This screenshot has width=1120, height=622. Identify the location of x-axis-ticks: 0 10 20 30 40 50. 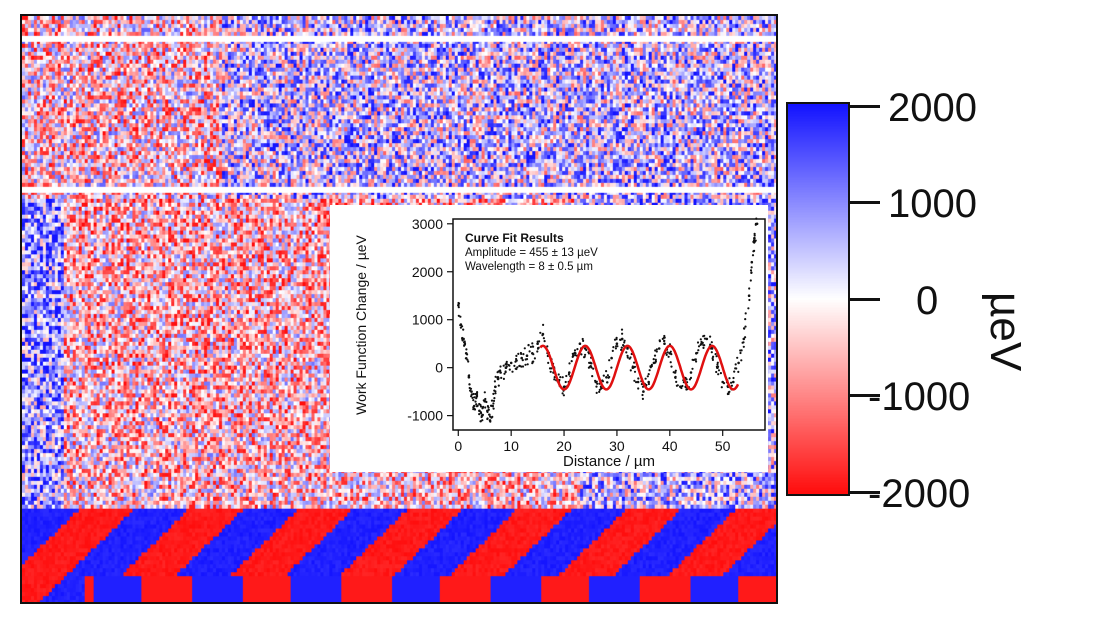
(592, 442).